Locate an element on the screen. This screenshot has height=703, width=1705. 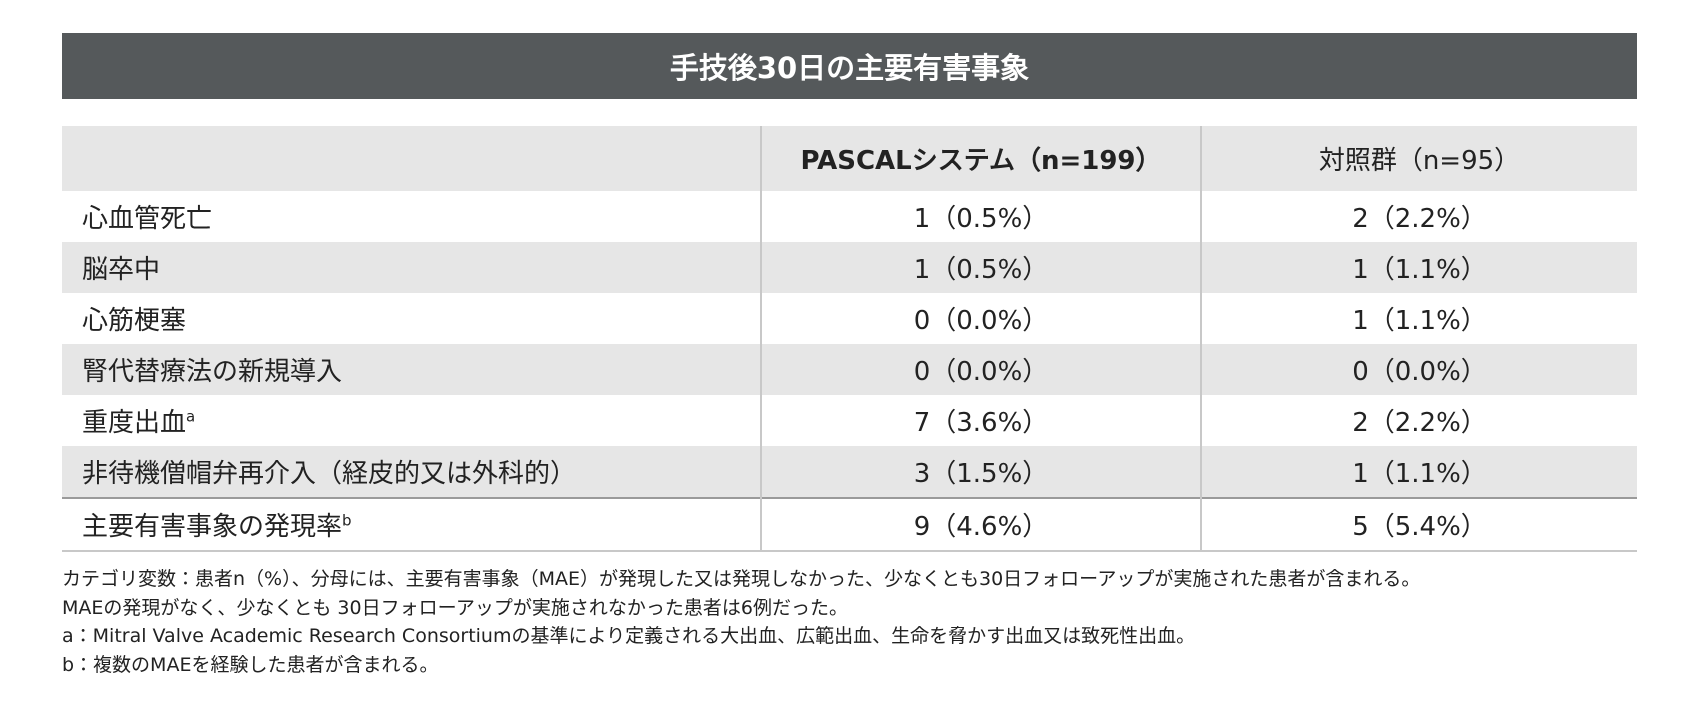
column-header: 対照群（n=95） is located at coordinates (1418, 158).